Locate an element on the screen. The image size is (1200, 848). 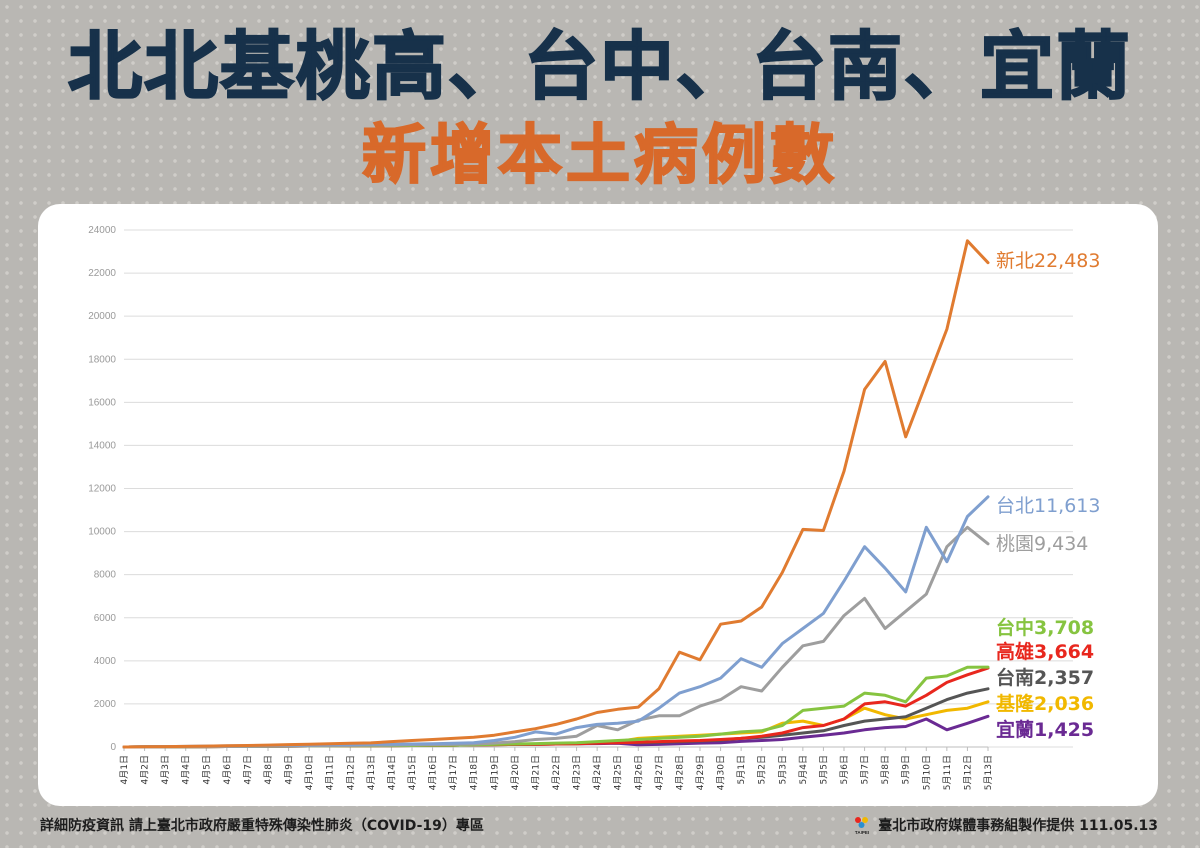
footer-credit: TAIPEI 臺北市政府媒體事務組製作提供 111.05.13 is located at coordinates (1005, 825).